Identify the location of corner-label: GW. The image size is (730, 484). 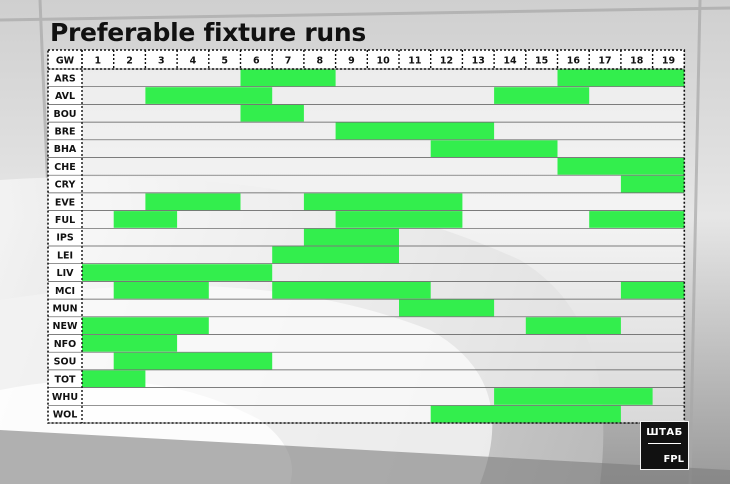
(65, 61).